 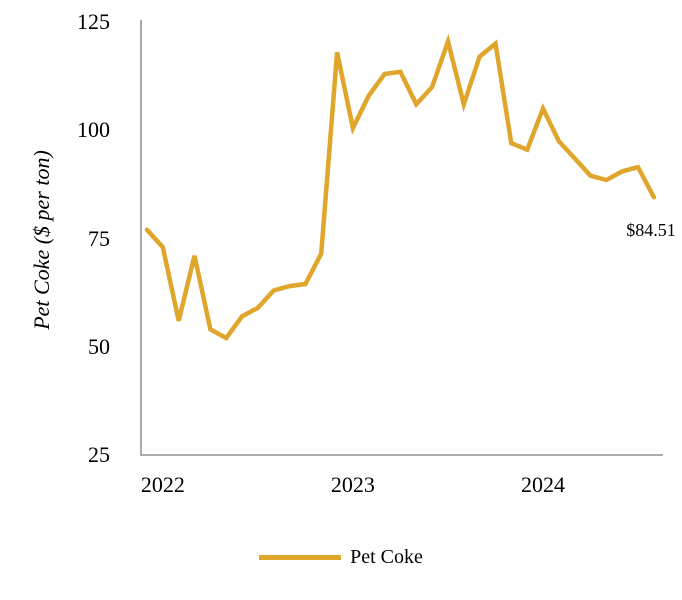 What do you see at coordinates (352, 484) in the screenshot?
I see `x-tick-label: 2023` at bounding box center [352, 484].